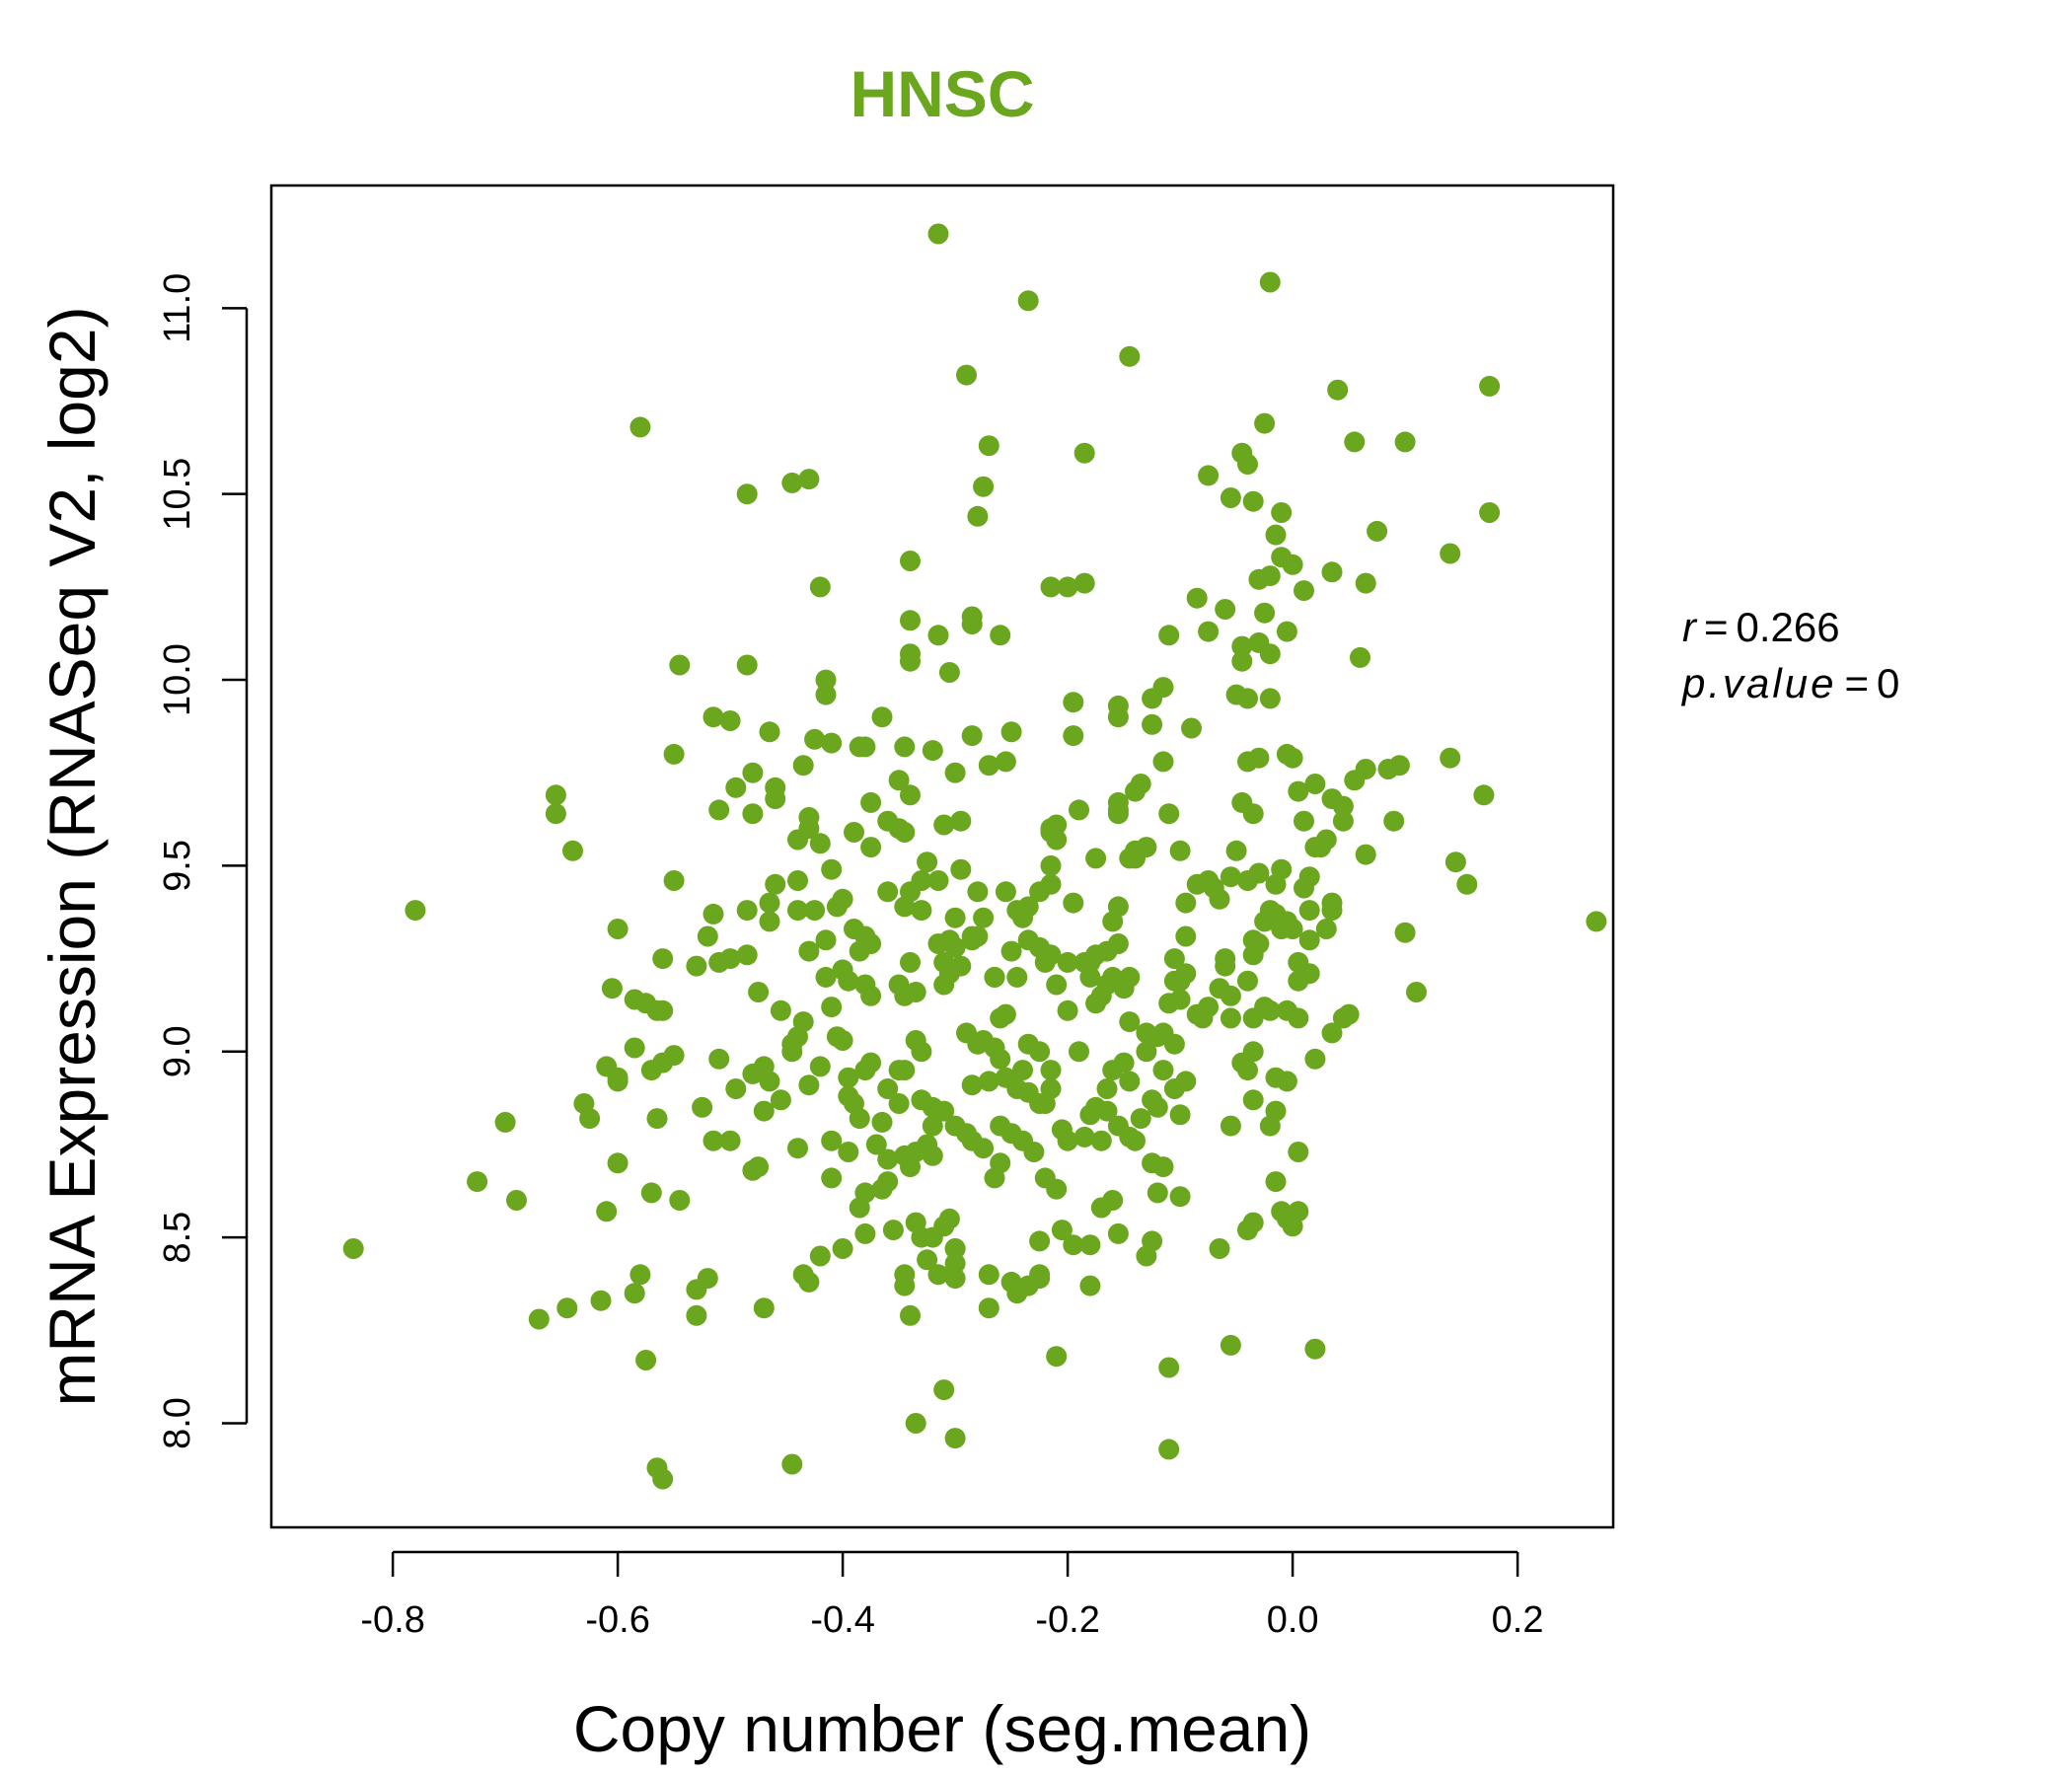  What do you see at coordinates (1857, 683) in the screenshot?
I see `p-equals: =` at bounding box center [1857, 683].